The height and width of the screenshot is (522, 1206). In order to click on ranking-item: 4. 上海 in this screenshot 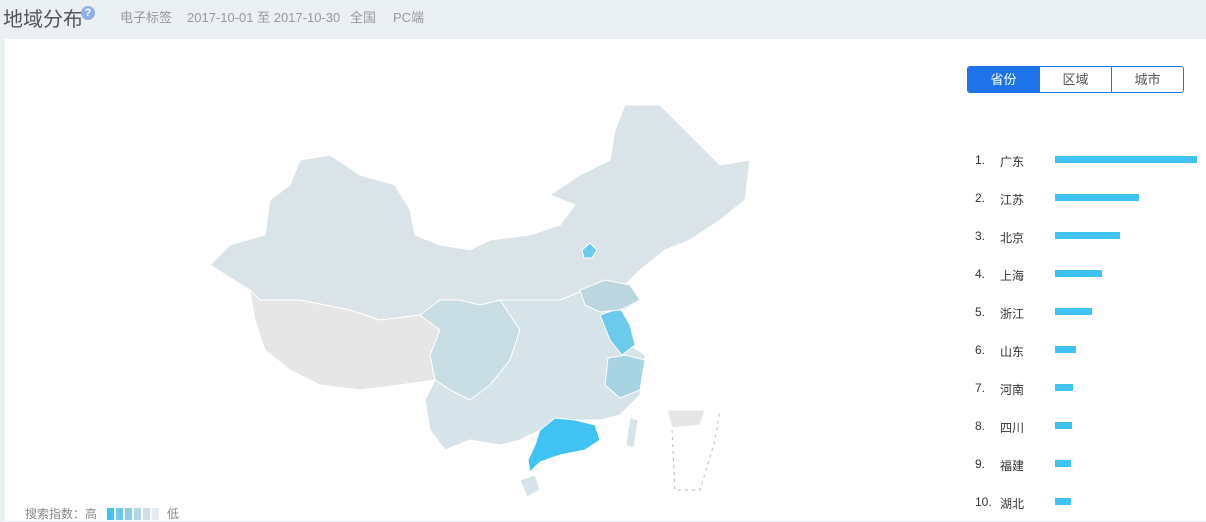, I will do `click(1090, 275)`.